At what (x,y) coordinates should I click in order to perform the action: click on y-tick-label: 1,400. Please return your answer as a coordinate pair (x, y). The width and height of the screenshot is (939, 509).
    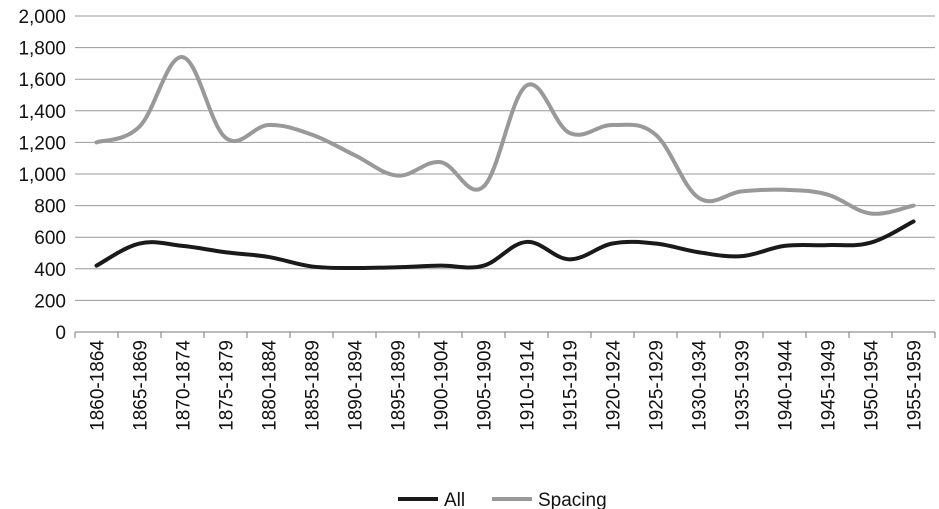
    Looking at the image, I should click on (42, 112).